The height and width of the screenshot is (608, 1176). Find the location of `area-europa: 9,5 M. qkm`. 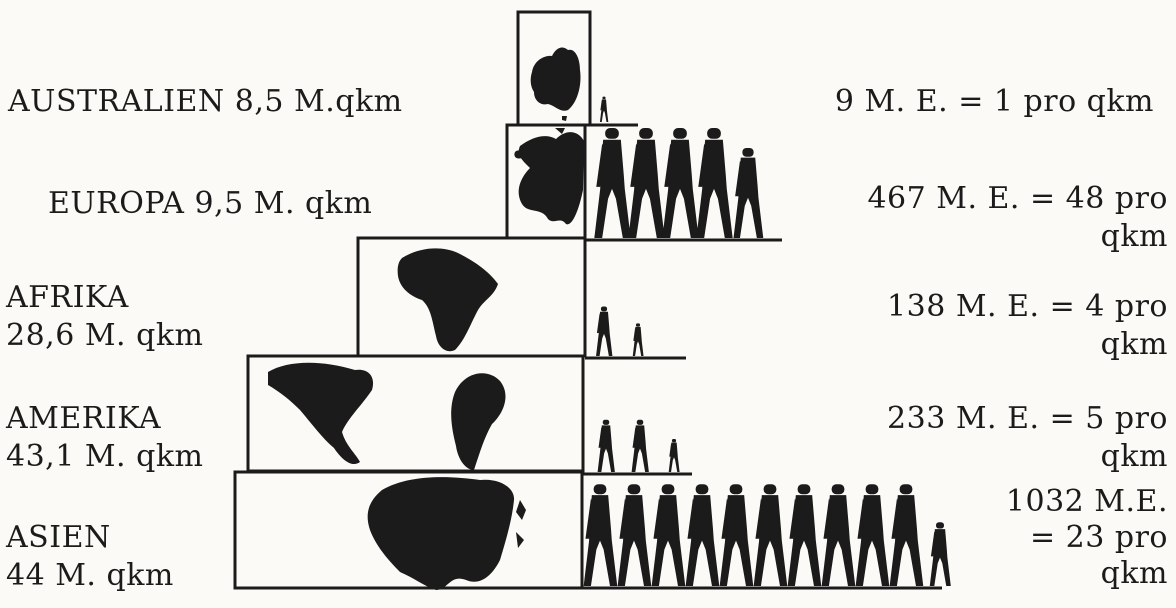

area-europa: 9,5 M. qkm is located at coordinates (283, 203).